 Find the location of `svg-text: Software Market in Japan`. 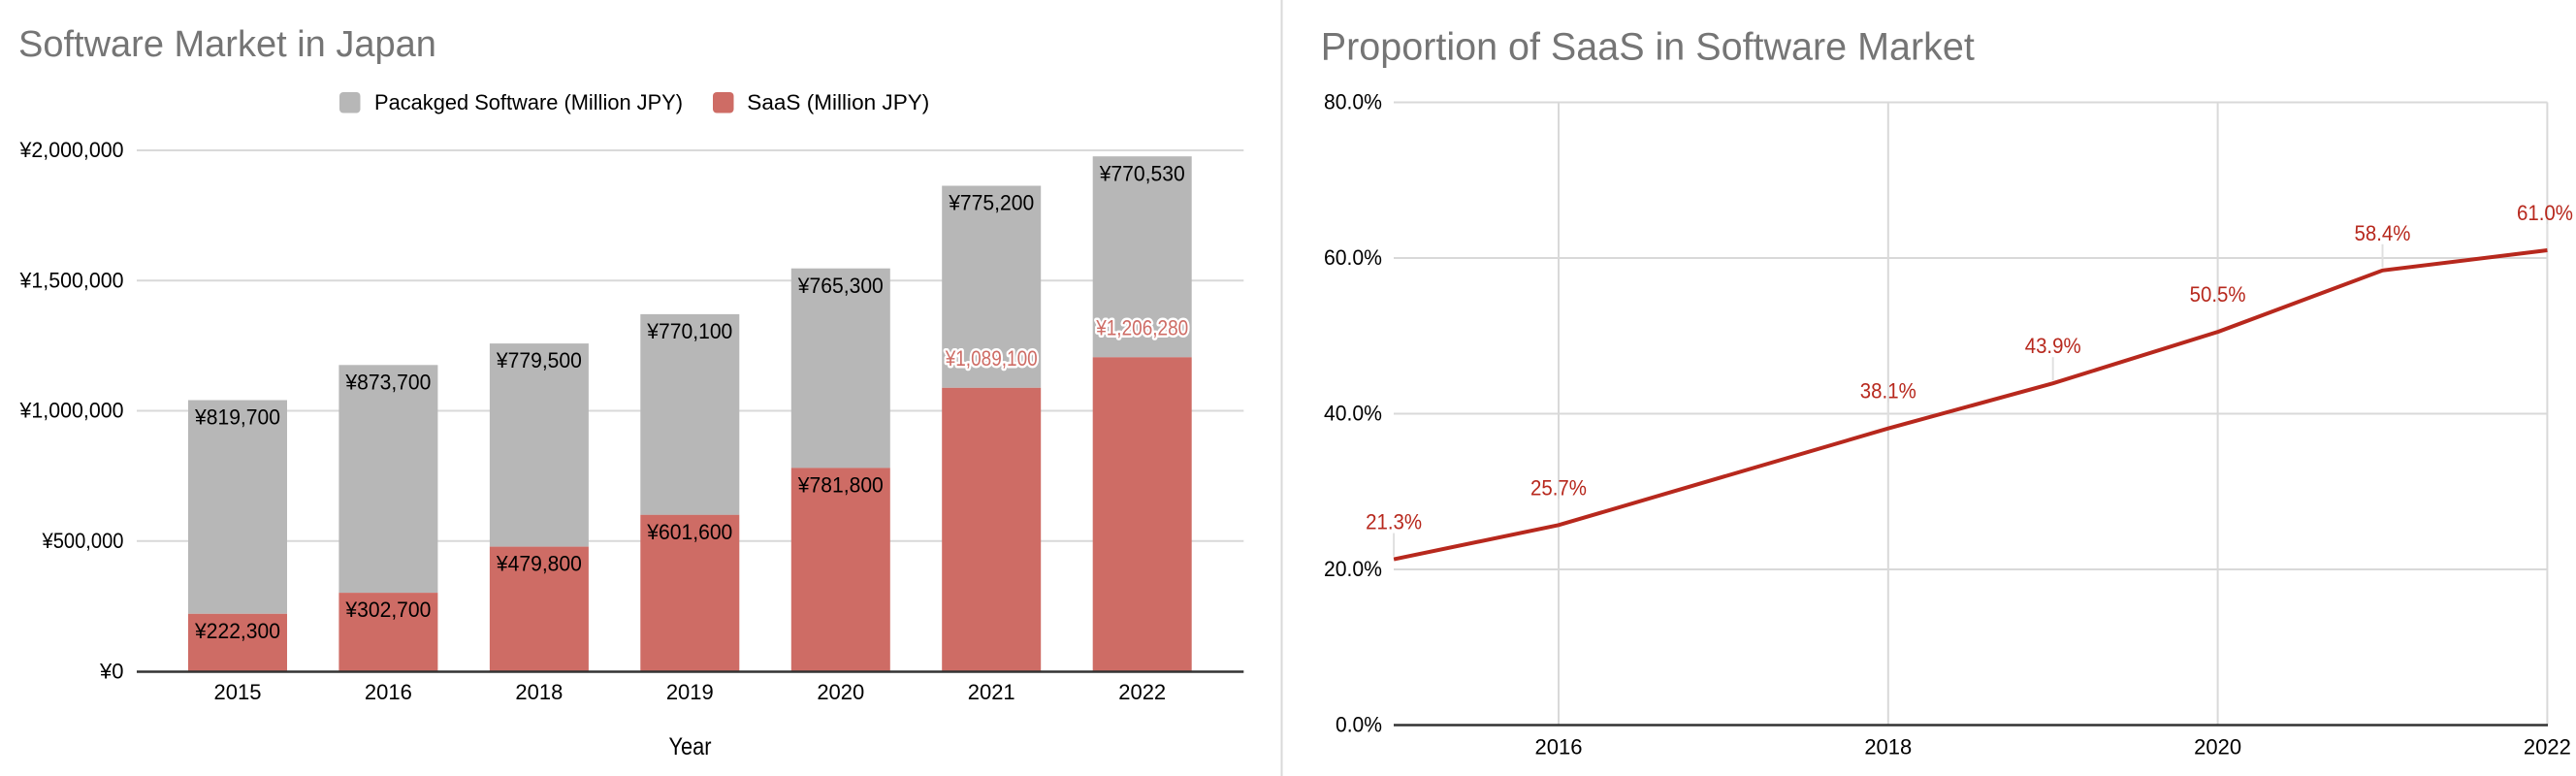

svg-text: Software Market in Japan is located at coordinates (227, 44).